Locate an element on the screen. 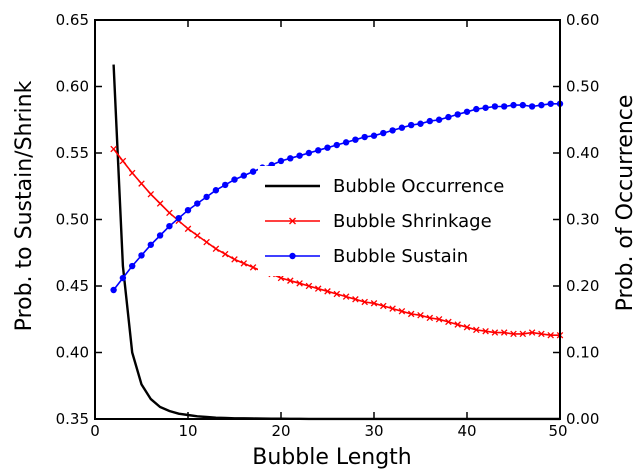 Image resolution: width=643 pixels, height=475 pixels. left-y-tick-label: 0.45 is located at coordinates (72, 286).